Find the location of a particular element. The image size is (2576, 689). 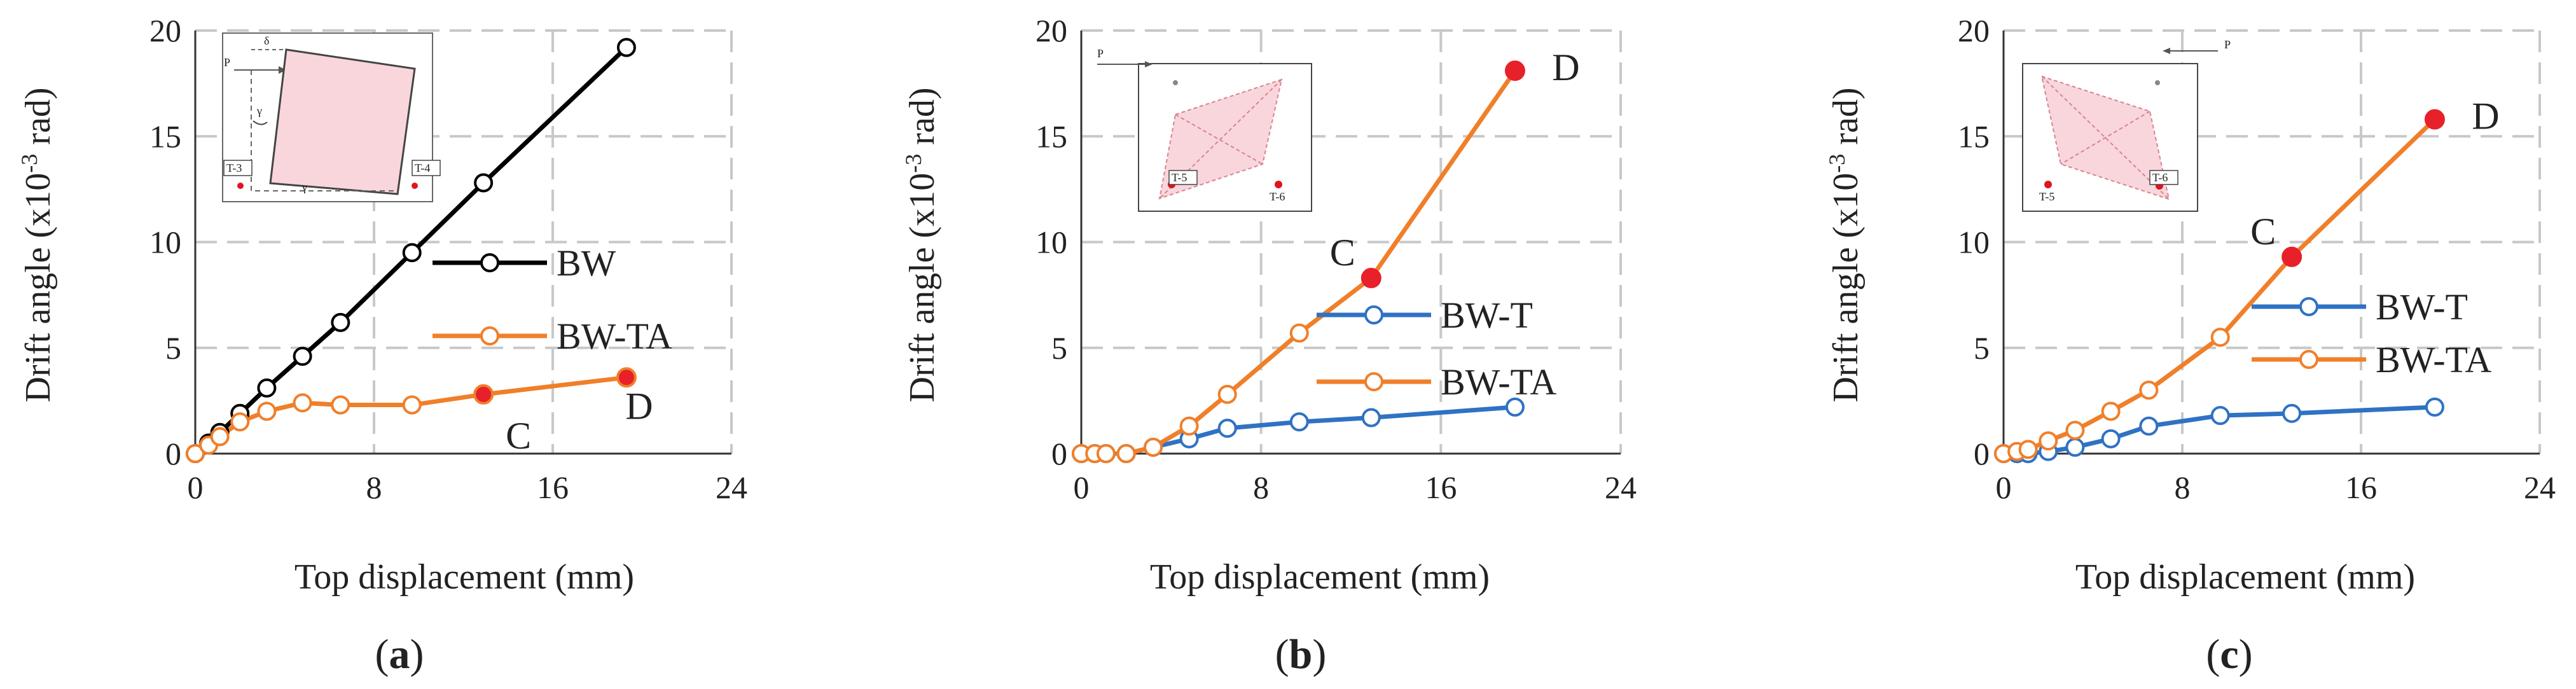

inset-diagram: P δ γ γ T-3 T-4 is located at coordinates (331, 117).